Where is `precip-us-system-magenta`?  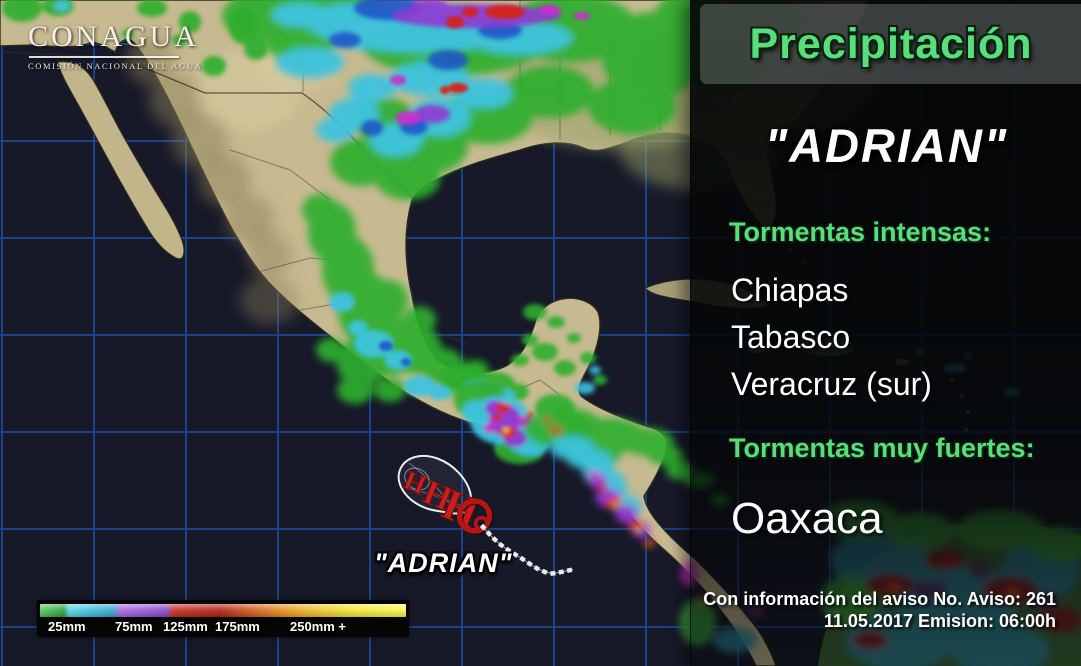 precip-us-system-magenta is located at coordinates (490, 65).